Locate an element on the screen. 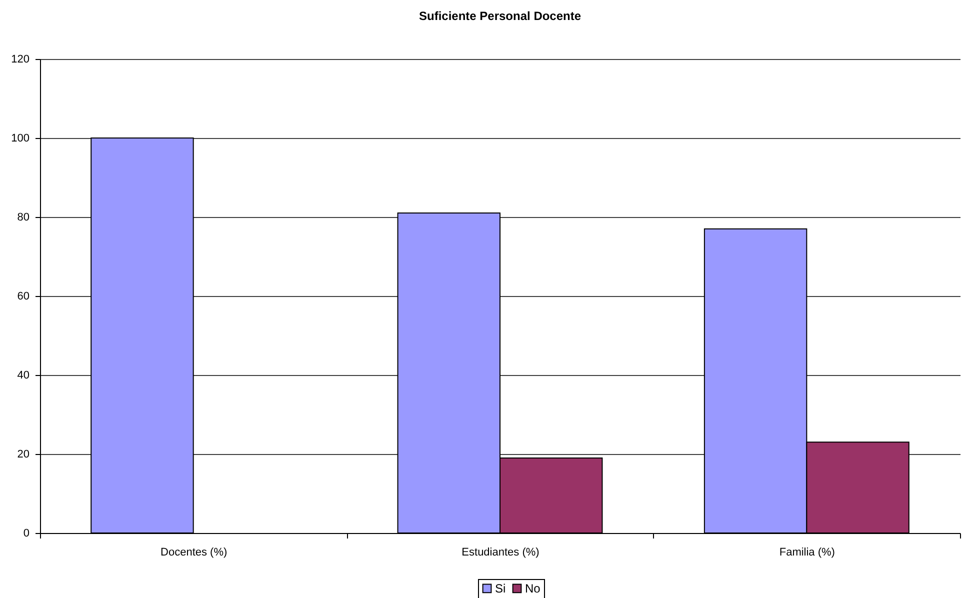 Image resolution: width=980 pixels, height=598 pixels. legend-label: Si is located at coordinates (500, 588).